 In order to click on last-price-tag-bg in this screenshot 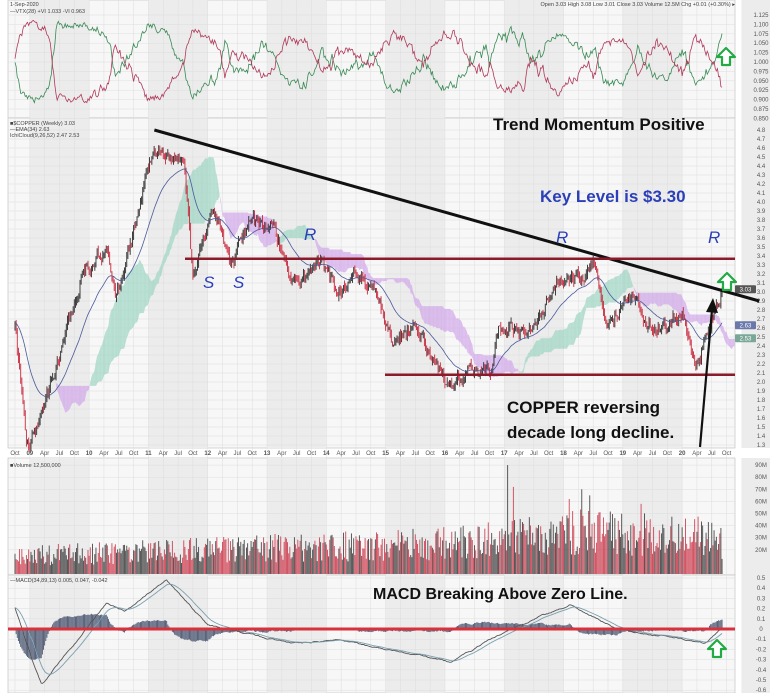, I will do `click(745, 289)`.